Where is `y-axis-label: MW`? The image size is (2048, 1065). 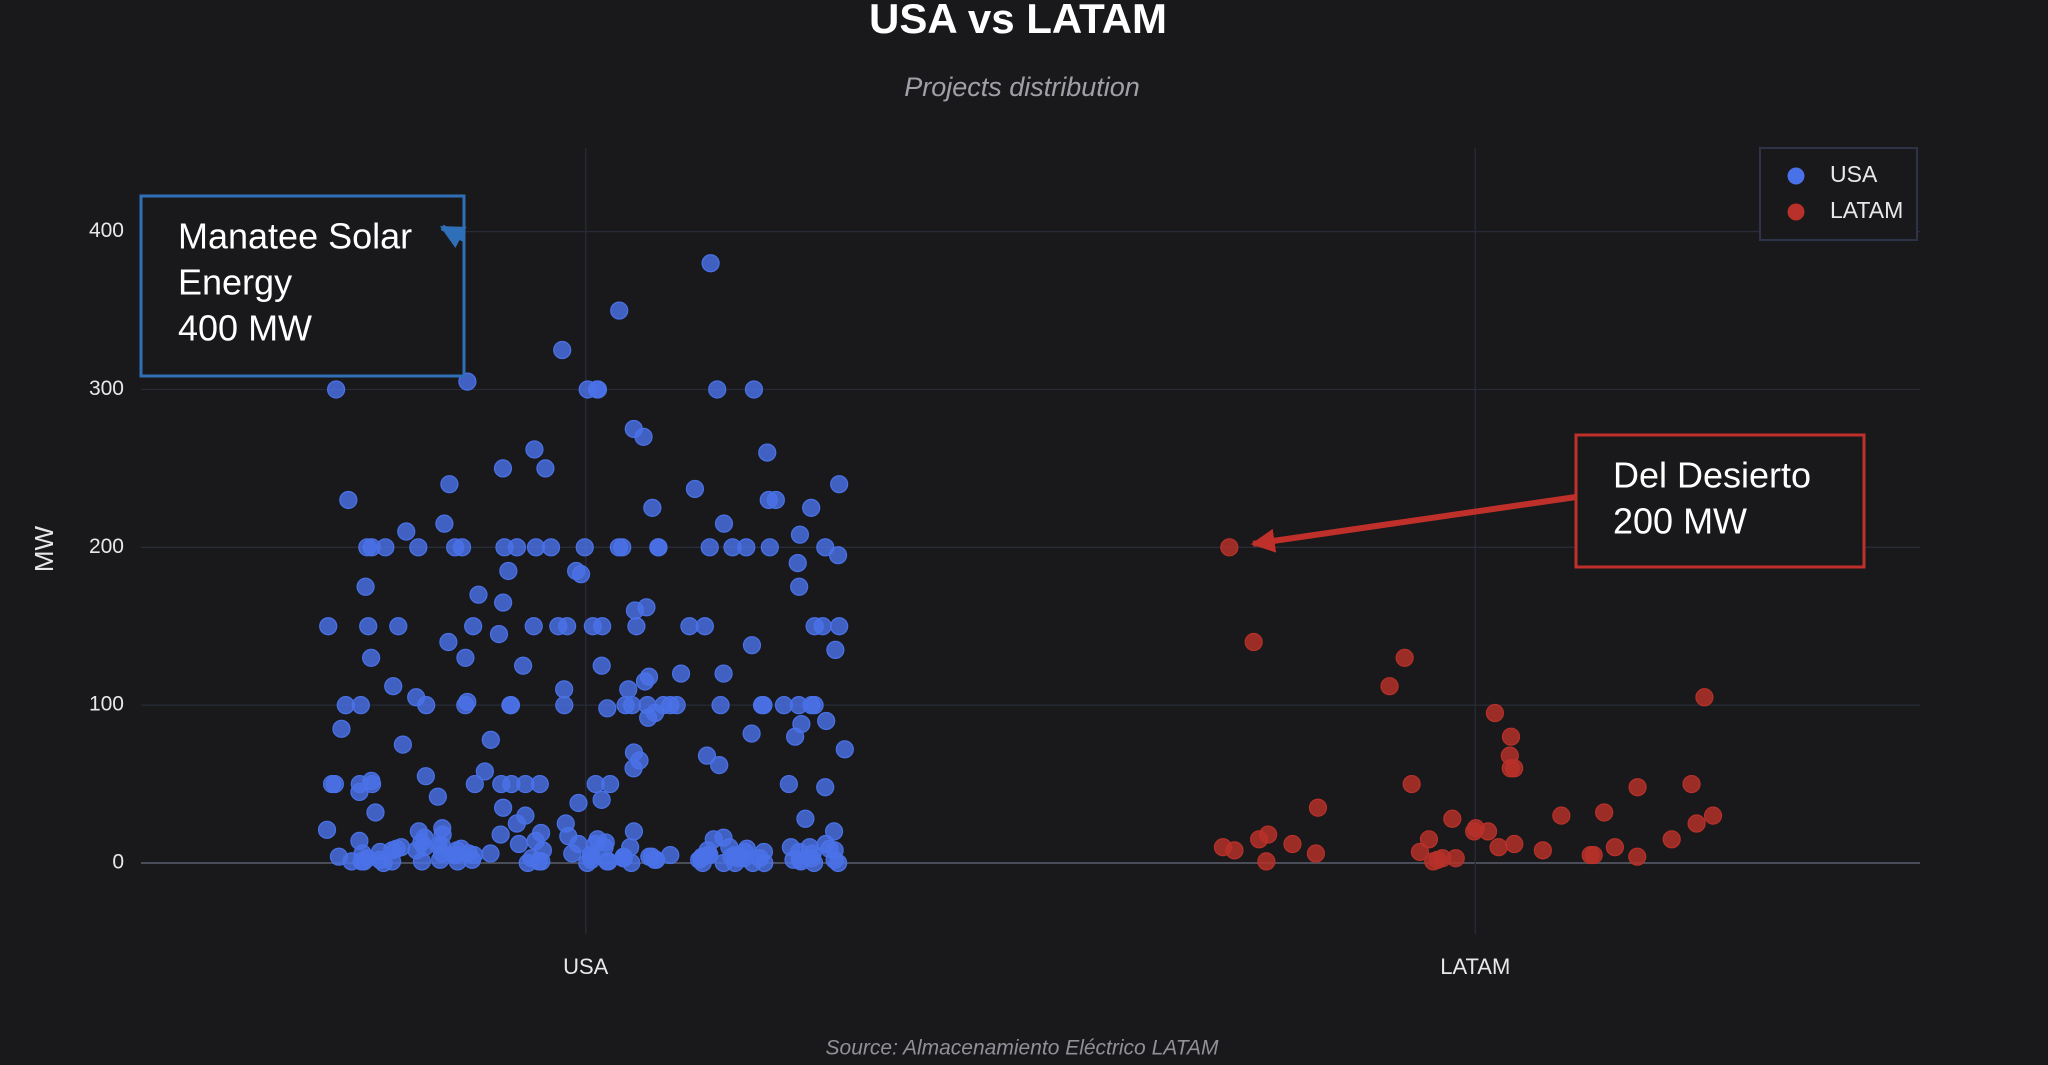
y-axis-label: MW is located at coordinates (44, 548).